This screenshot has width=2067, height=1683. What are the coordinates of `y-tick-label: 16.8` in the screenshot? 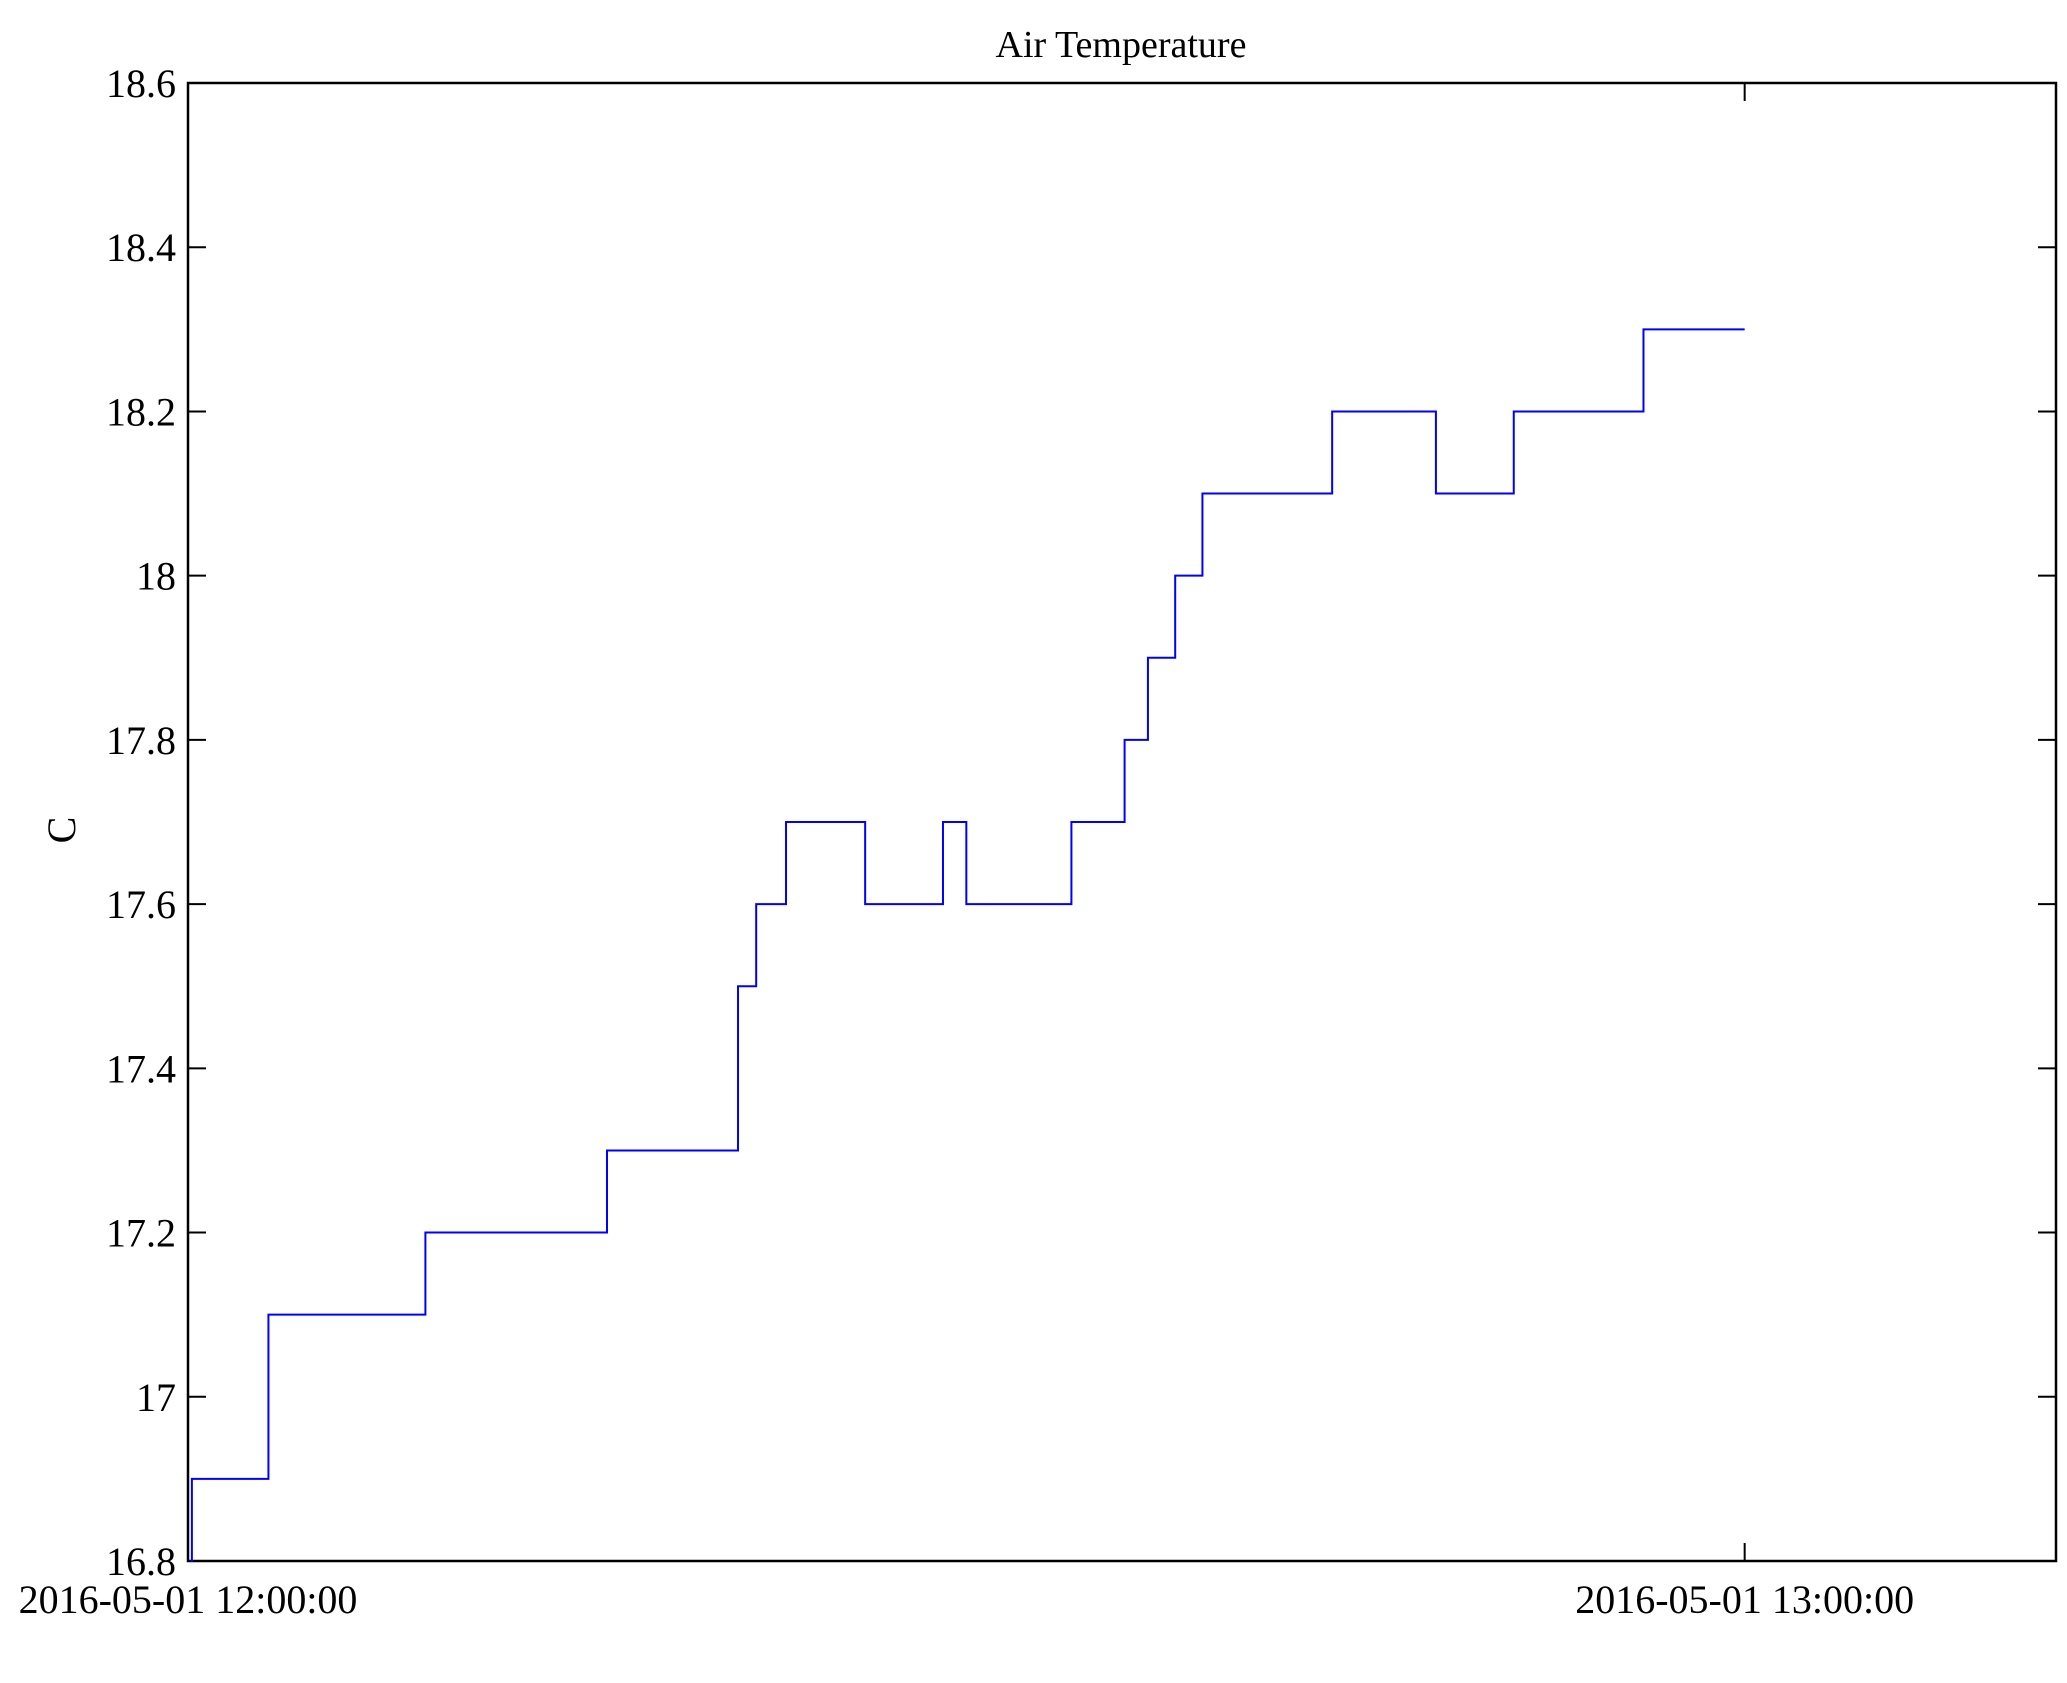 It's located at (141, 1561).